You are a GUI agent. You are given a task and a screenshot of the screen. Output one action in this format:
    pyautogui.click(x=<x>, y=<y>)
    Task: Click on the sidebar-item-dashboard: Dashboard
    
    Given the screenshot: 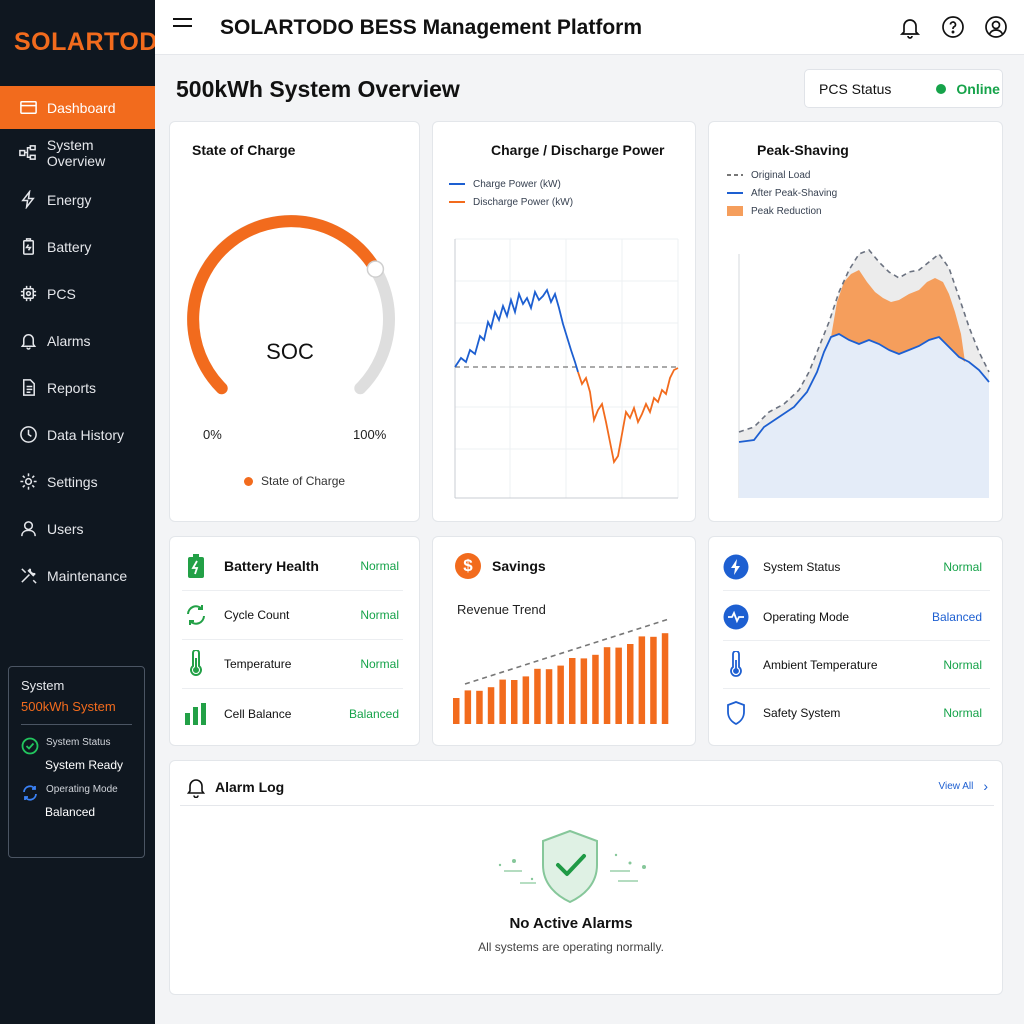 What is the action you would take?
    pyautogui.click(x=77, y=107)
    